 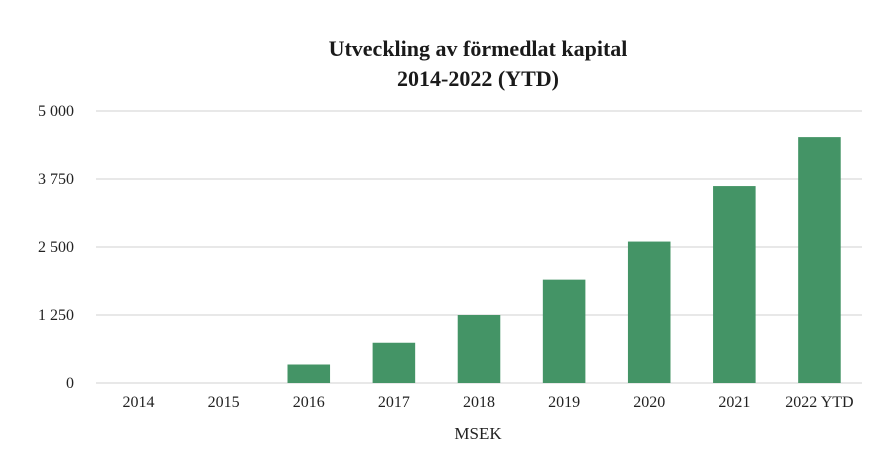 What do you see at coordinates (479, 349) in the screenshot?
I see `bar-2018` at bounding box center [479, 349].